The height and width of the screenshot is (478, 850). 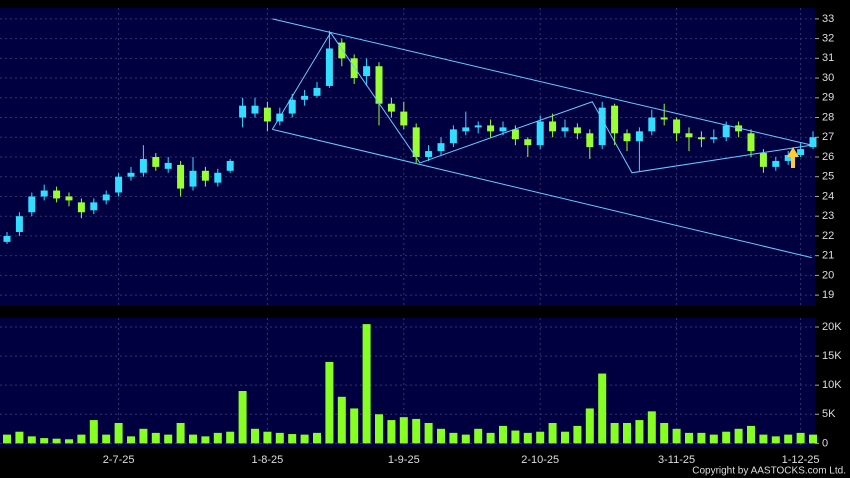 What do you see at coordinates (825, 443) in the screenshot?
I see `y-tick-label: 0` at bounding box center [825, 443].